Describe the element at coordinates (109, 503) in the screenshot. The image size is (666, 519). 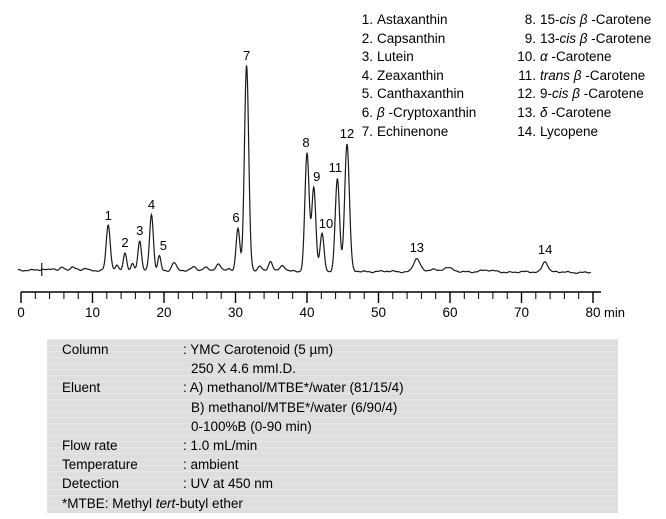
I see `legend-text: *MTBE: Methyl` at that location.